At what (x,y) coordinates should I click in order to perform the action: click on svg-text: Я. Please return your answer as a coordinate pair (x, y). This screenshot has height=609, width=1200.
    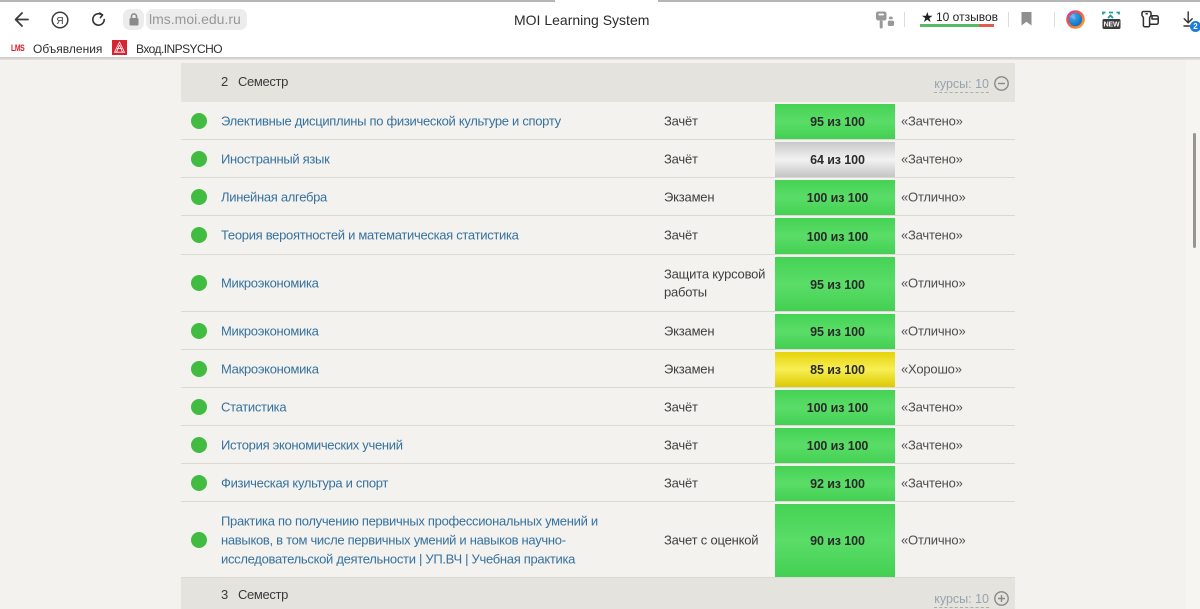
    Looking at the image, I should click on (59, 21).